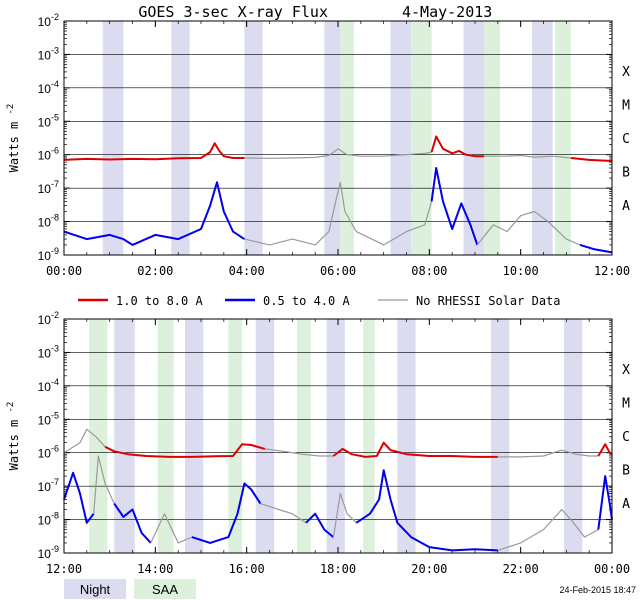 This screenshot has width=640, height=600. I want to click on x-tick-label: 04:00, so click(247, 271).